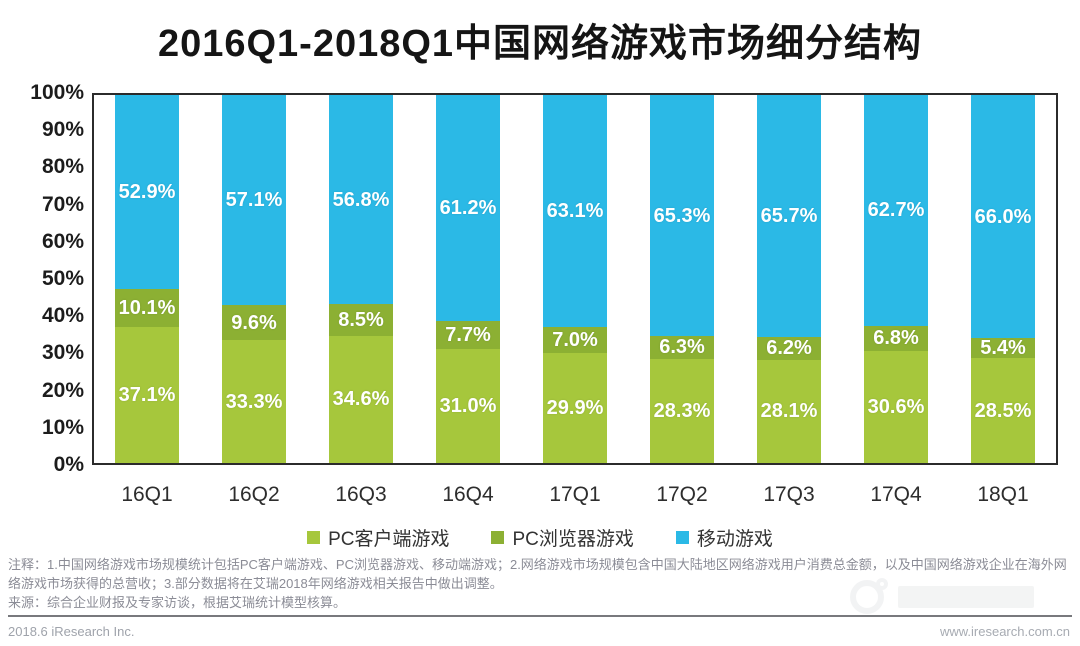  I want to click on legend-item-PC浏览器游戏: PC浏览器游戏, so click(562, 537).